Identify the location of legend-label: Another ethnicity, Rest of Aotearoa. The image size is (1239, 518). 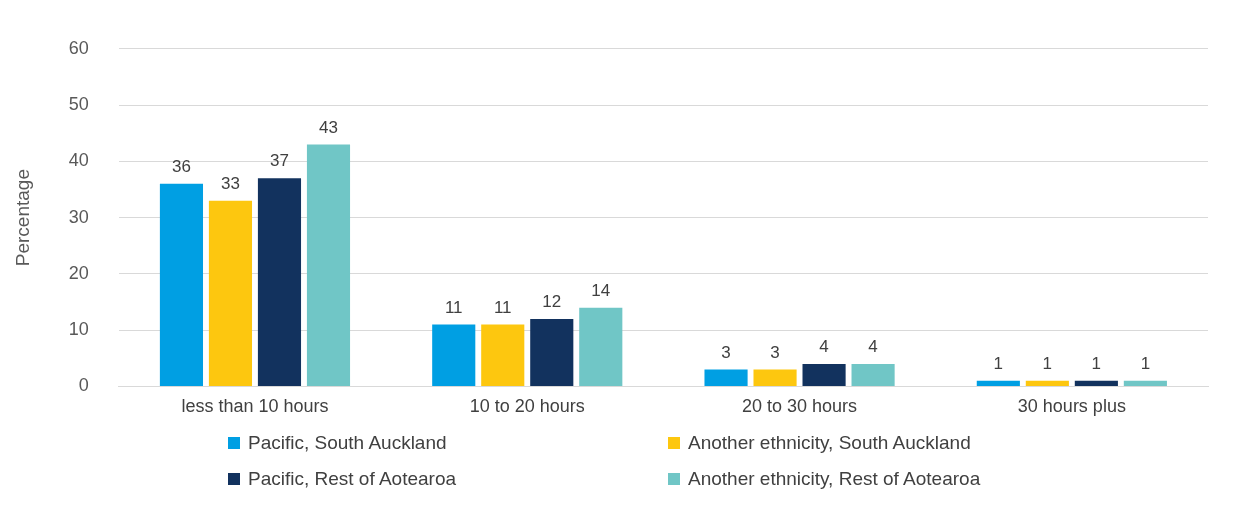
(834, 479).